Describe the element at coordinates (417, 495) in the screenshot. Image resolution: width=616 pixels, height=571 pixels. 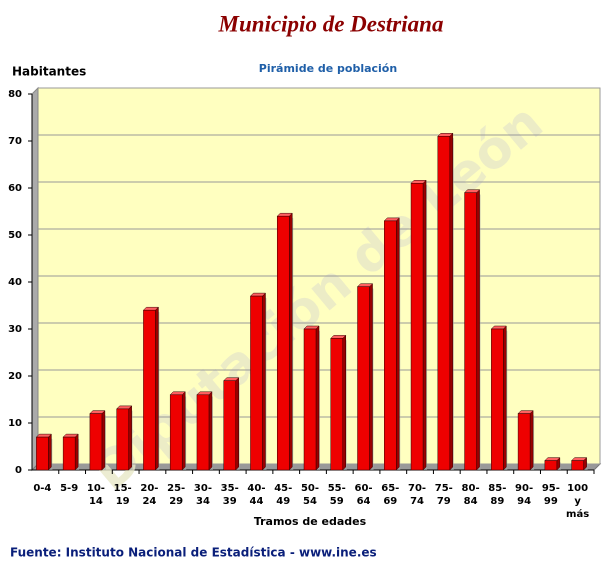
I see `x-tick-label: 70-74` at that location.